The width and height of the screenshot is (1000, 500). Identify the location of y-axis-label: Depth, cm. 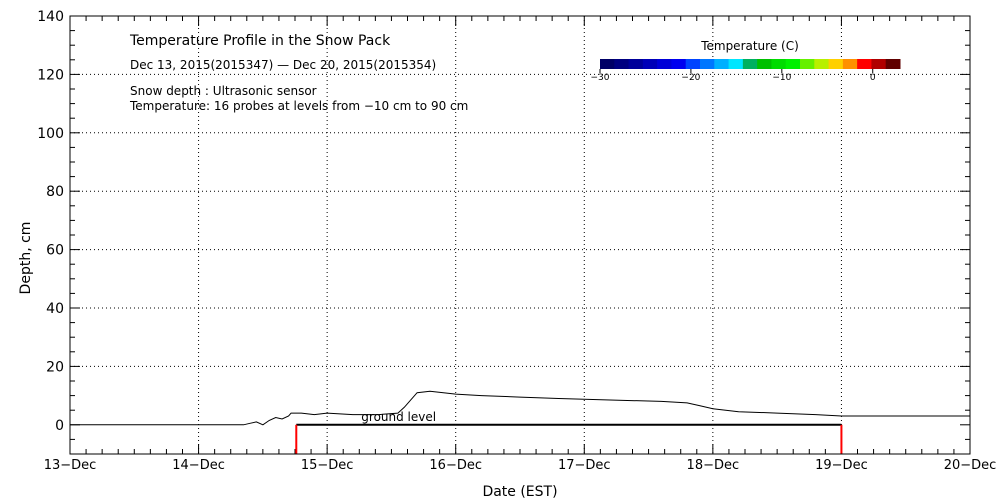
(26, 258).